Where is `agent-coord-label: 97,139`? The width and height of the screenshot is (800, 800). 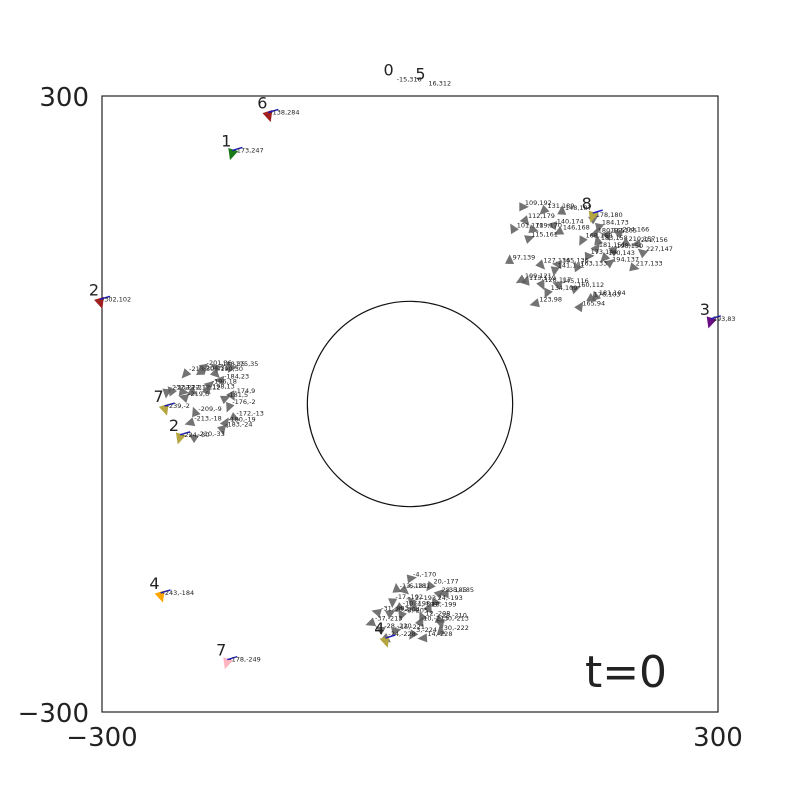 agent-coord-label: 97,139 is located at coordinates (524, 257).